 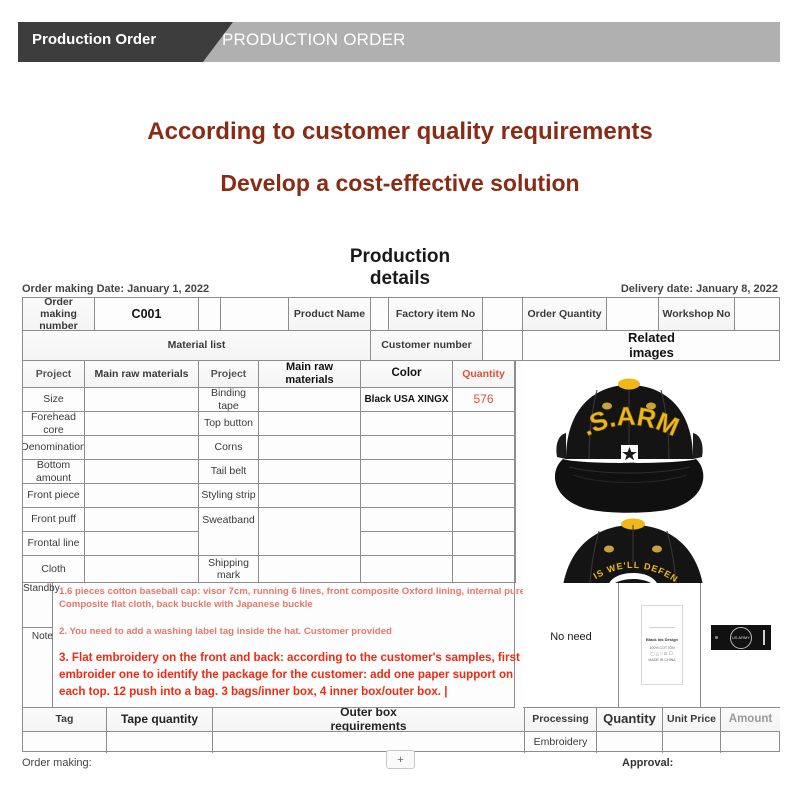 I want to click on matheader-project-right: Project, so click(x=229, y=374).